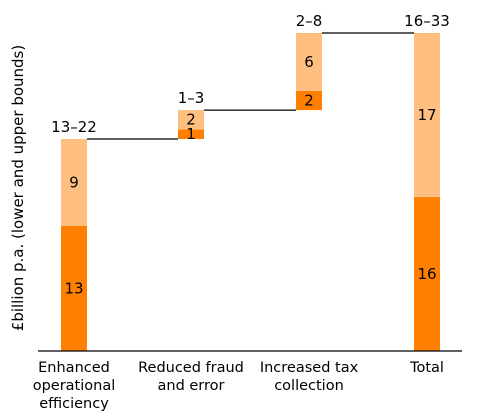  I want to click on segment-value-label: 9, so click(74, 182).